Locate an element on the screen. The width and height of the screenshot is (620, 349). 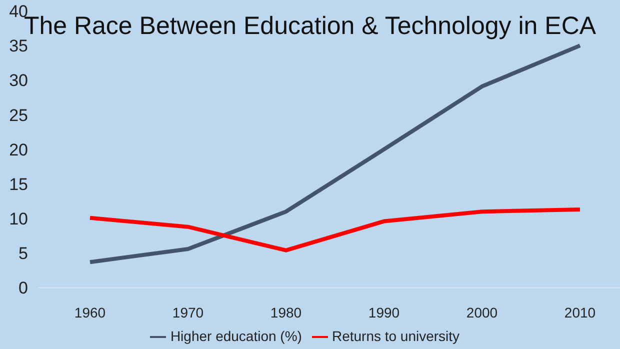
y-tick-label: 5 is located at coordinates (23, 254).